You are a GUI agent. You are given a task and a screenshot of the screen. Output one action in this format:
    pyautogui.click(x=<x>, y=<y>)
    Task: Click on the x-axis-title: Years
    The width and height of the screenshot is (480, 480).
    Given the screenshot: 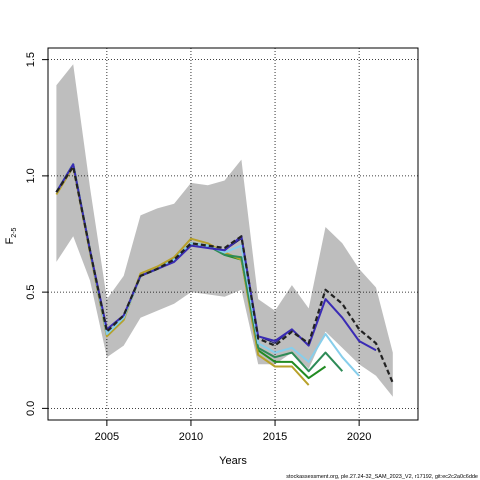 What is the action you would take?
    pyautogui.click(x=233, y=461)
    